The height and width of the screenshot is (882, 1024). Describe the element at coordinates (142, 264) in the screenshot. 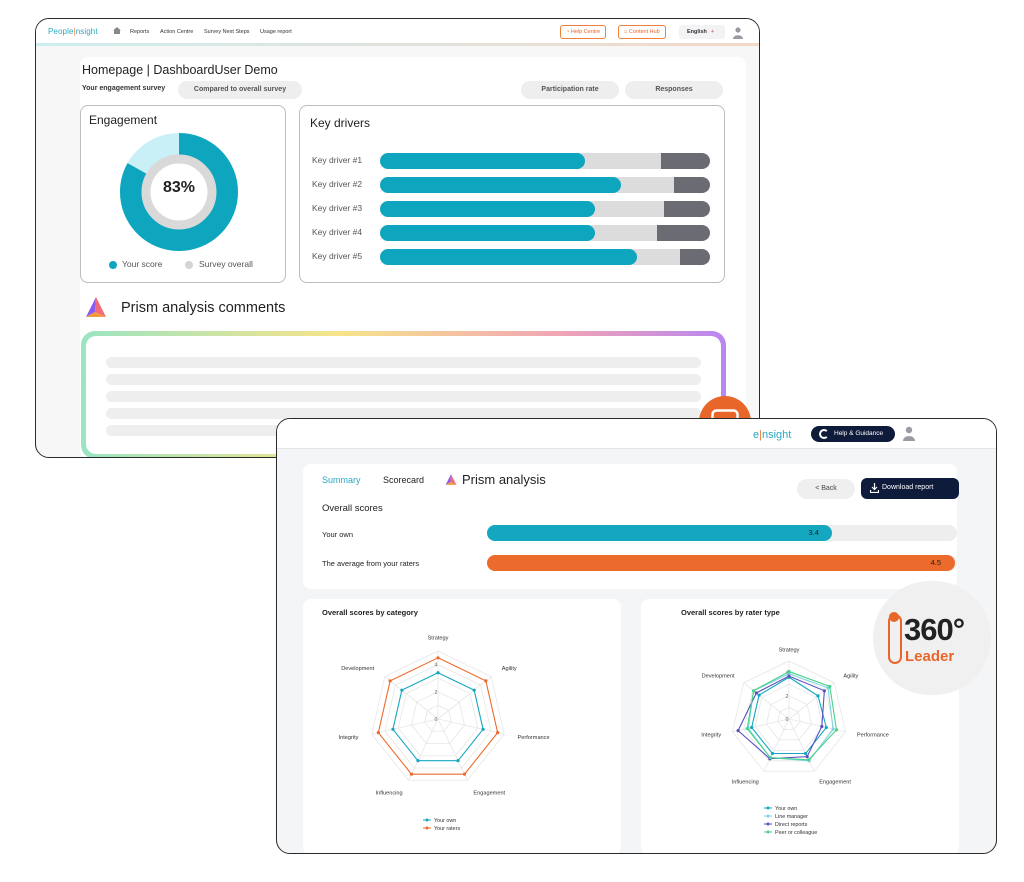

I see `legend-your-score: Your score` at that location.